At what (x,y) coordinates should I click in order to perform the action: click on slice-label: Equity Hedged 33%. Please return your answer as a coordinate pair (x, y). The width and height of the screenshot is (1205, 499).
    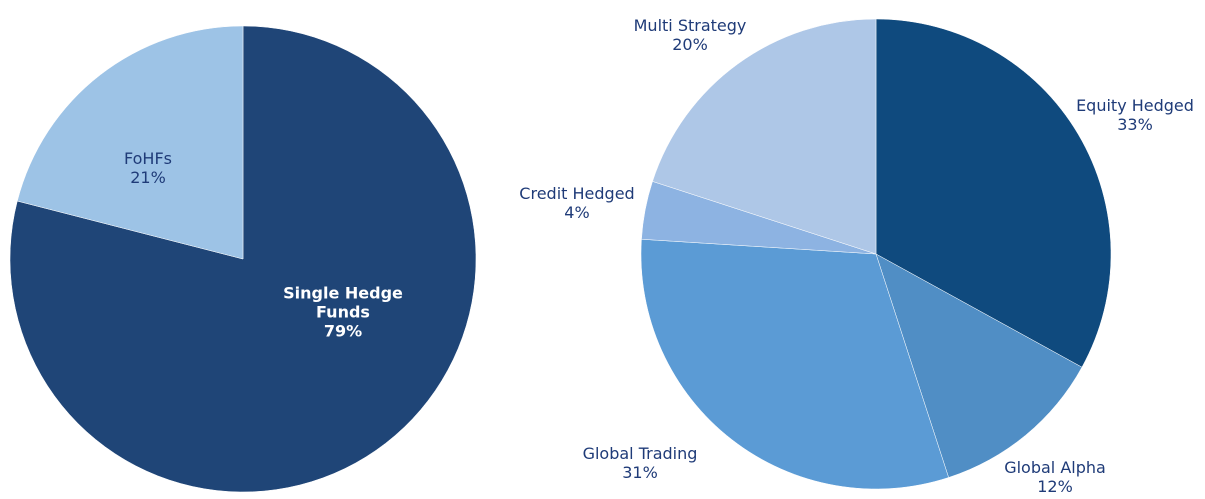
    Looking at the image, I should click on (1130, 115).